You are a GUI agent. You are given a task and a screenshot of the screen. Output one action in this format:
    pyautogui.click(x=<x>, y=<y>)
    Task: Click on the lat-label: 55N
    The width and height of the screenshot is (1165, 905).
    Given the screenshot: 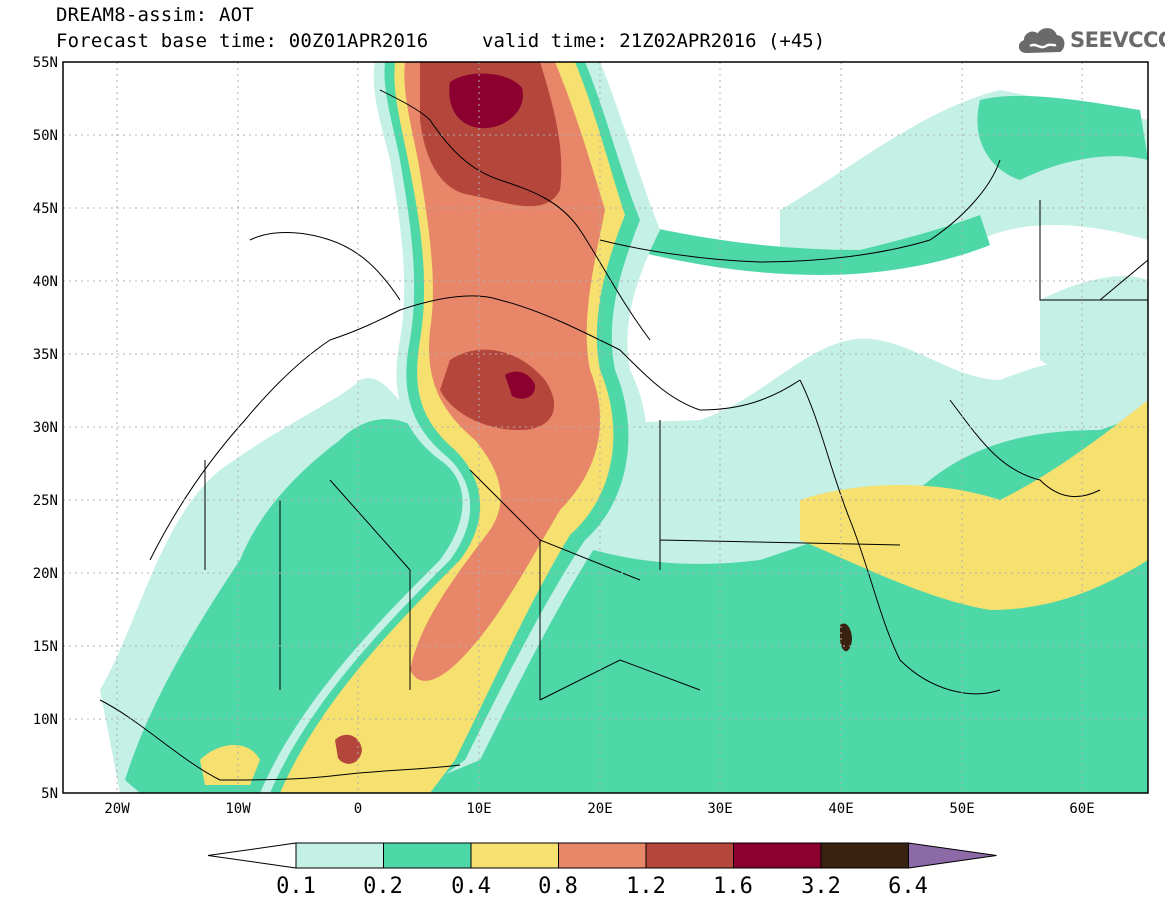 What is the action you would take?
    pyautogui.click(x=45, y=63)
    